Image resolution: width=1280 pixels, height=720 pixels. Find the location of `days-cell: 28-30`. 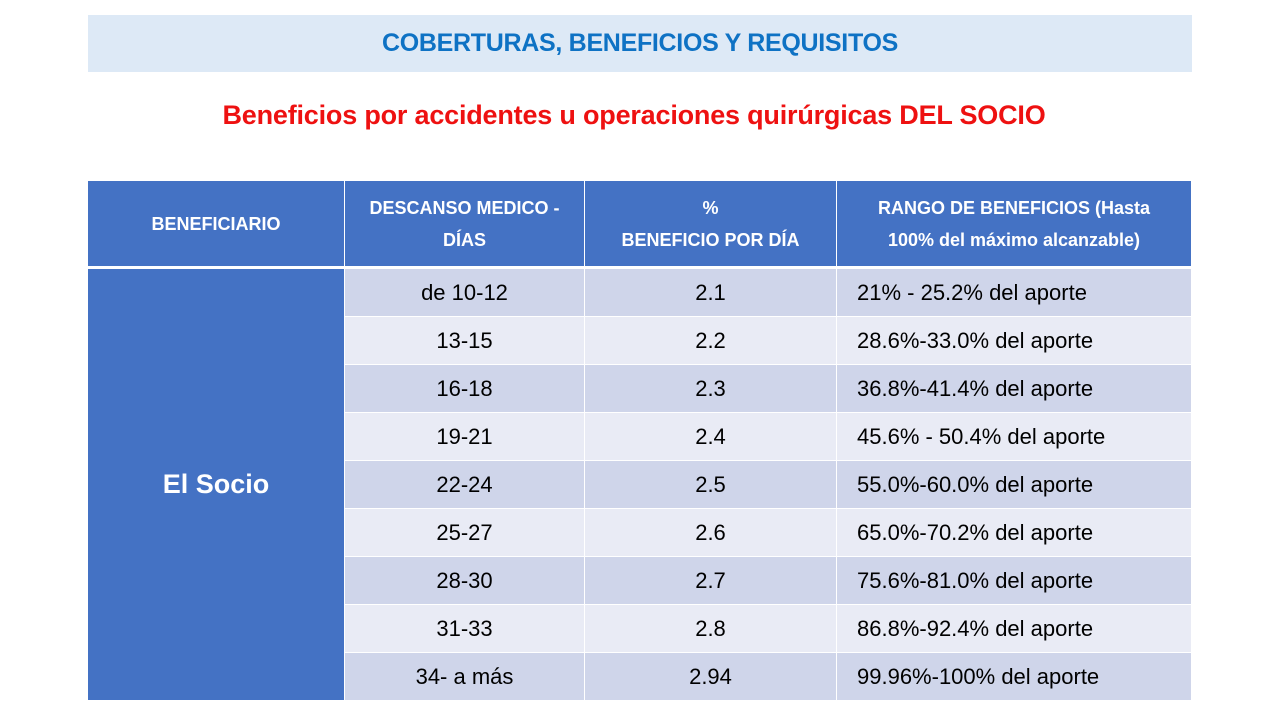

days-cell: 28-30 is located at coordinates (464, 580).